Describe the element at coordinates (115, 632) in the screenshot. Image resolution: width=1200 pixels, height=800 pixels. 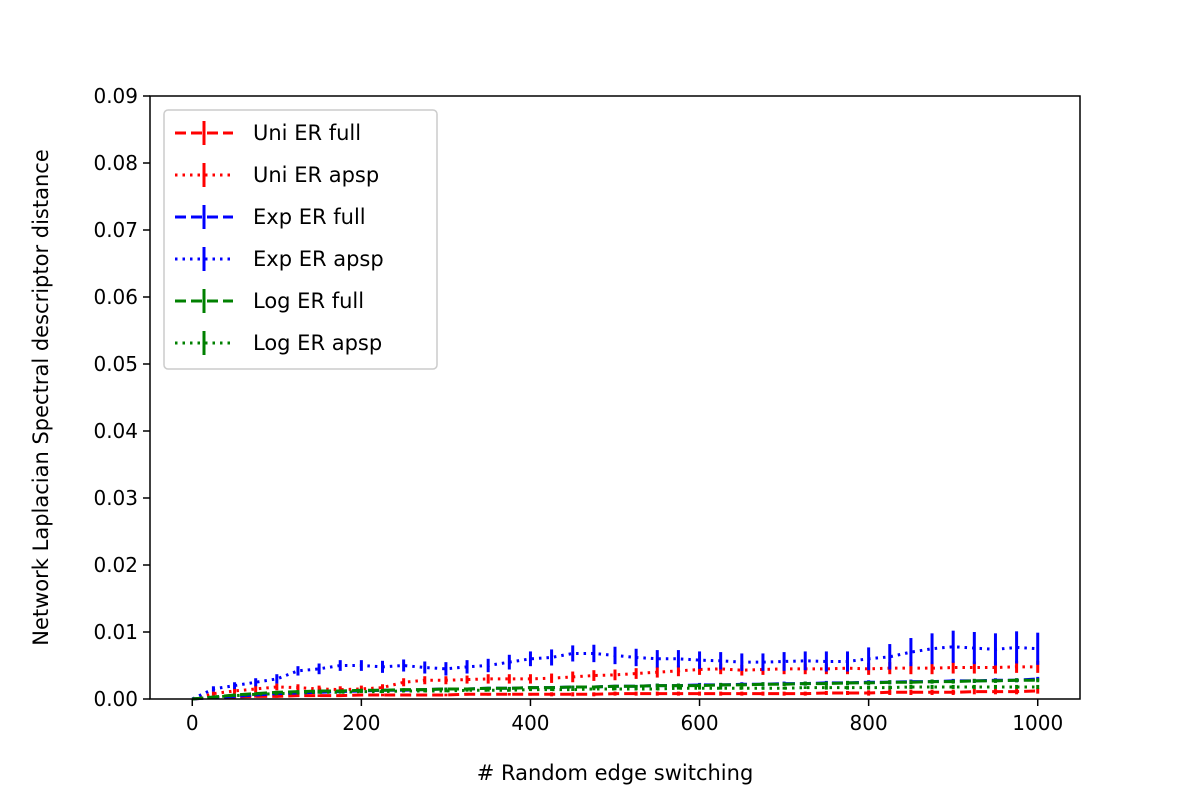
I see `y-tick-label: 0.01` at that location.